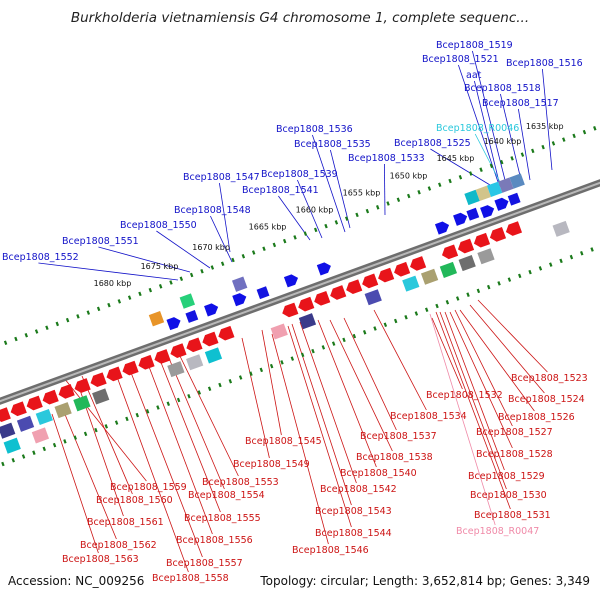  What do you see at coordinates (358, 489) in the screenshot?
I see `gene-label-reverse: Bcep1808_1542` at bounding box center [358, 489].